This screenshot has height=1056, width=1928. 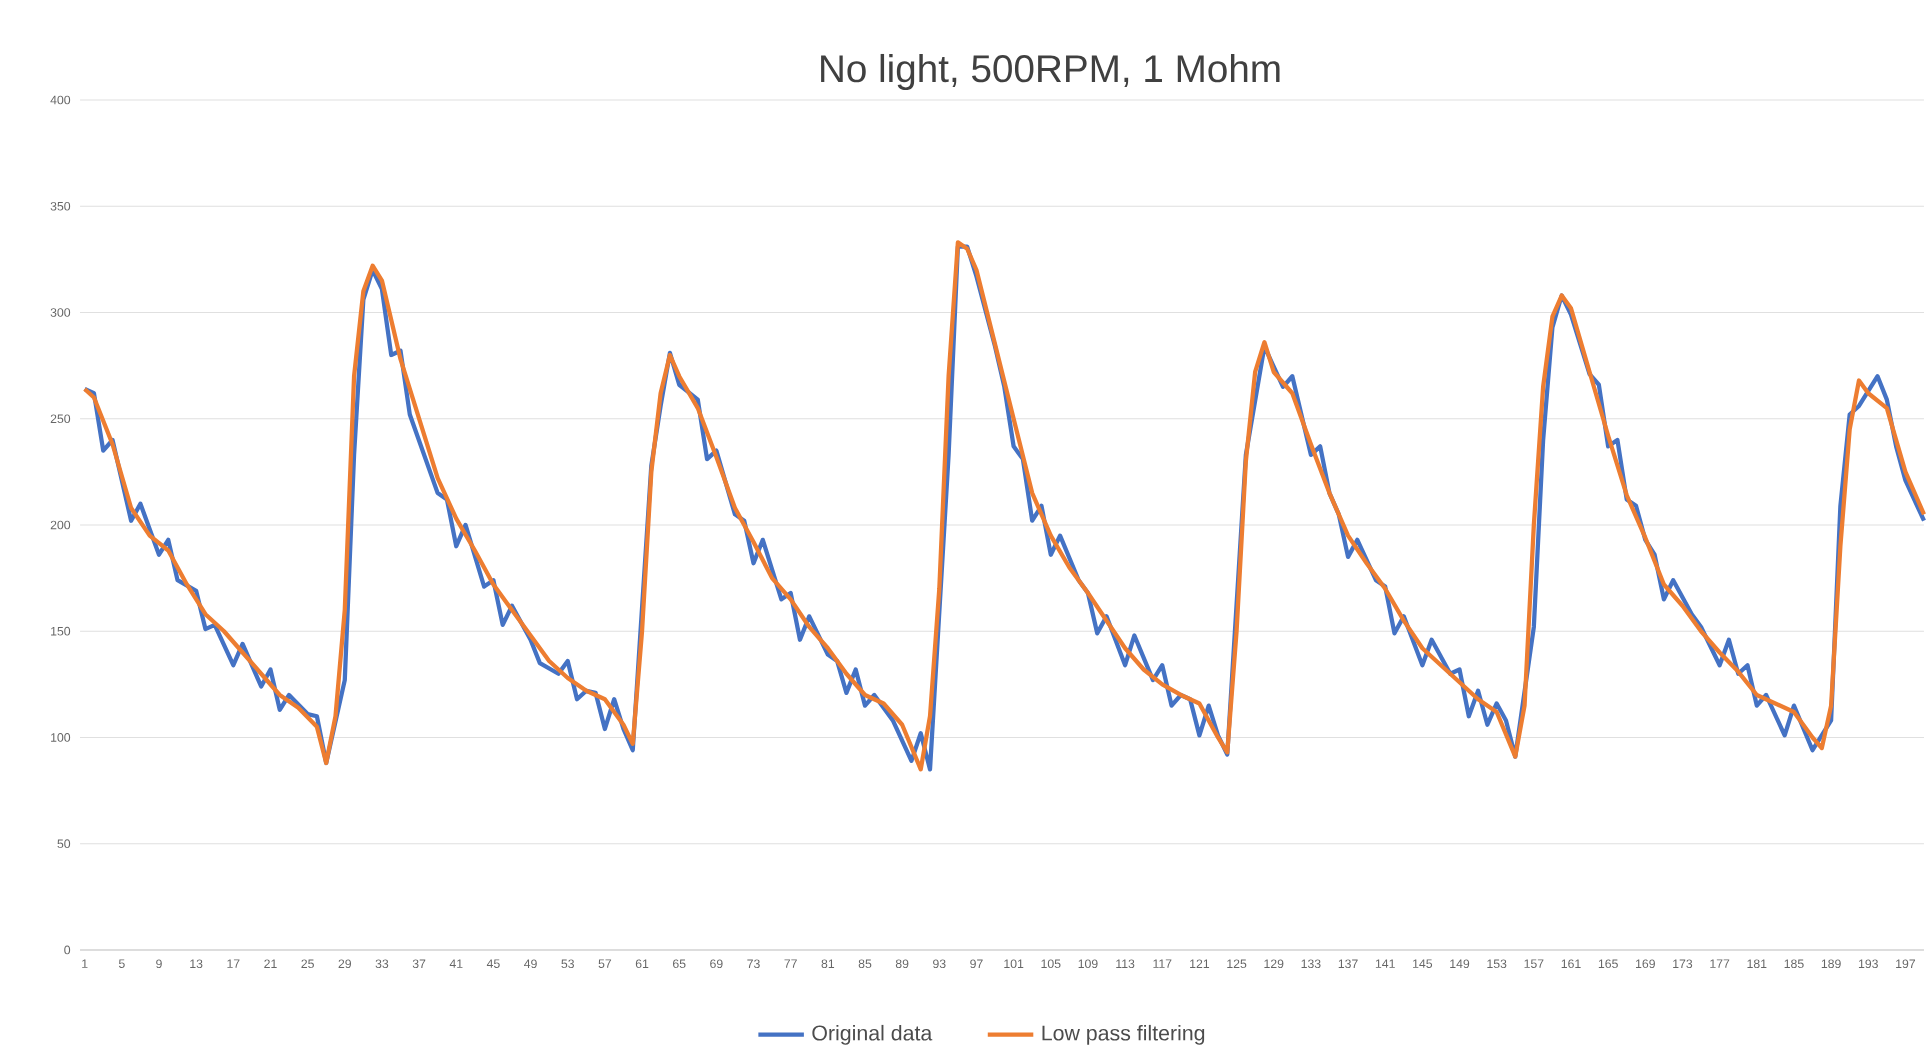 What do you see at coordinates (872, 1034) in the screenshot?
I see `legend-label: Original data` at bounding box center [872, 1034].